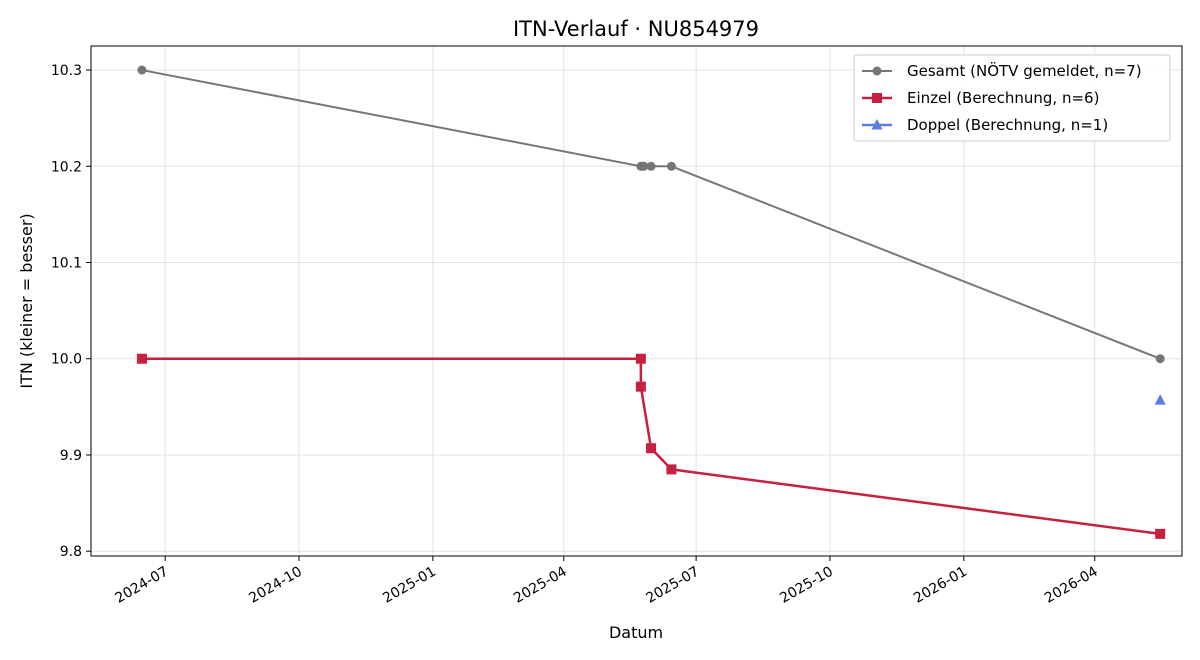  What do you see at coordinates (275, 585) in the screenshot?
I see `x-tick-label: 2024-10` at bounding box center [275, 585].